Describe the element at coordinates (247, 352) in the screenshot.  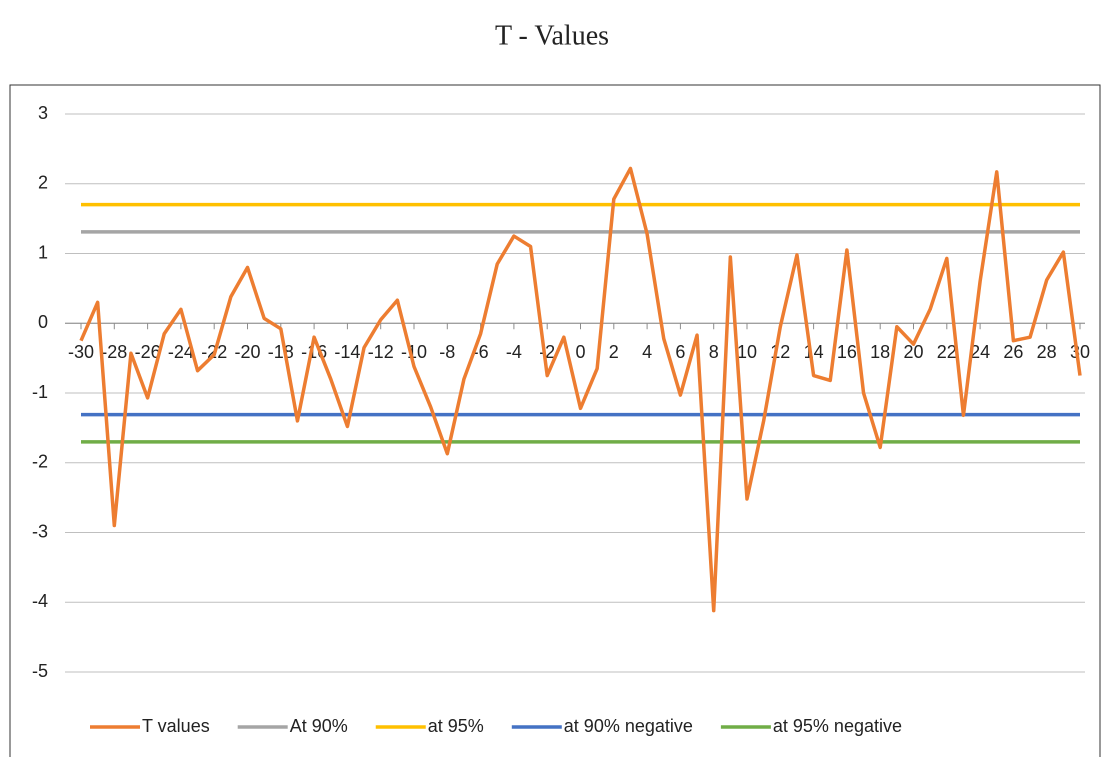
I see `x-tick-label: -20` at that location.